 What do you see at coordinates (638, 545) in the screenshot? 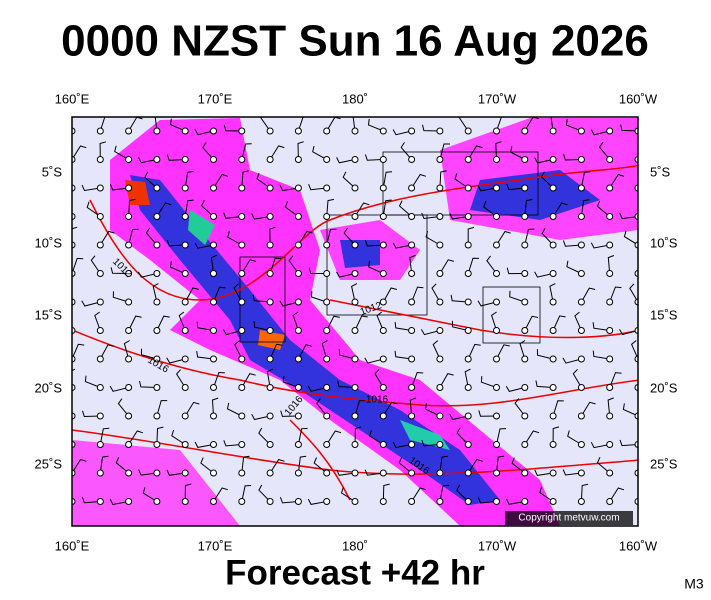
I see `longitude-label: 160˚W` at bounding box center [638, 545].